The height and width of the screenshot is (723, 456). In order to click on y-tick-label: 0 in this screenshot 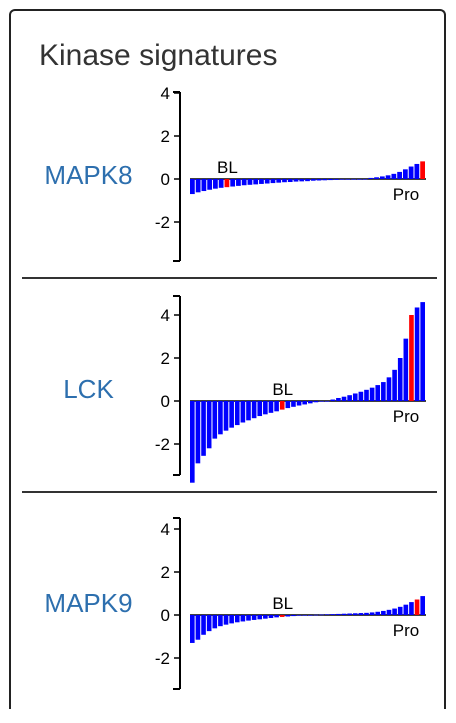, I will do `click(165, 179)`.